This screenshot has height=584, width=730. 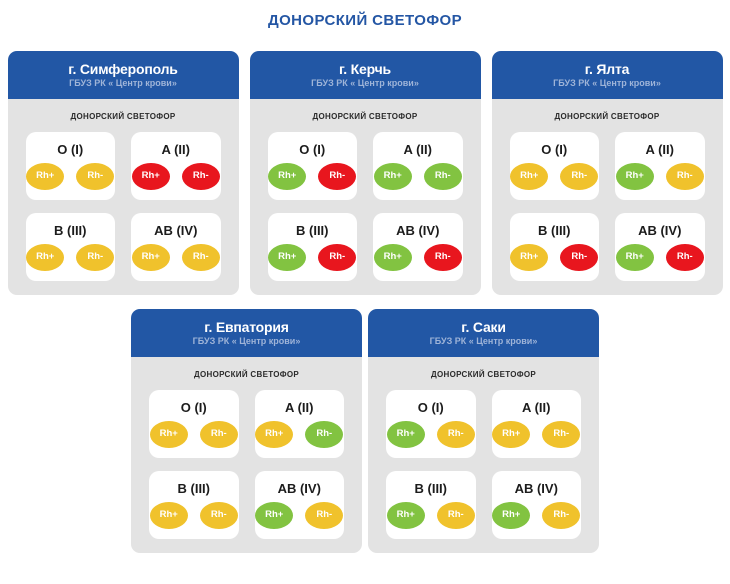 I want to click on city-name: г. Саки, so click(x=483, y=327).